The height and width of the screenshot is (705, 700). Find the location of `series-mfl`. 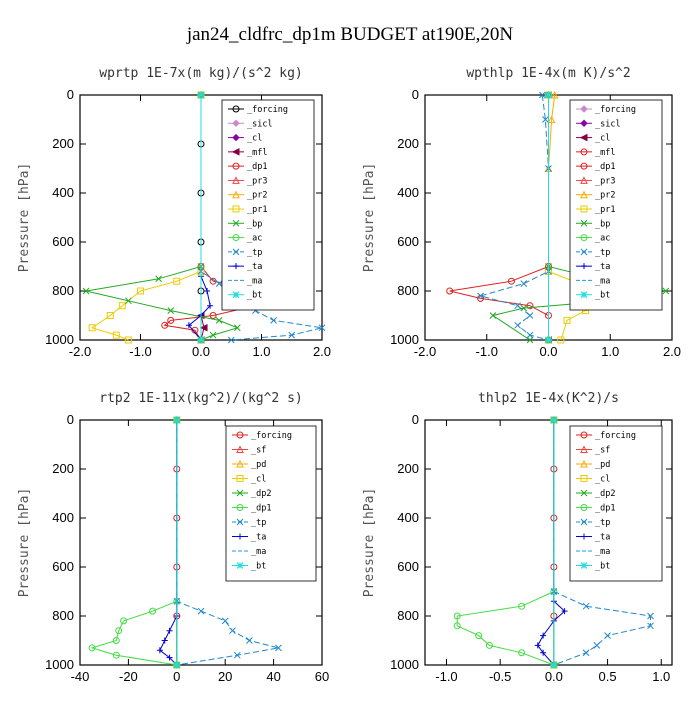

series-mfl is located at coordinates (202, 217).